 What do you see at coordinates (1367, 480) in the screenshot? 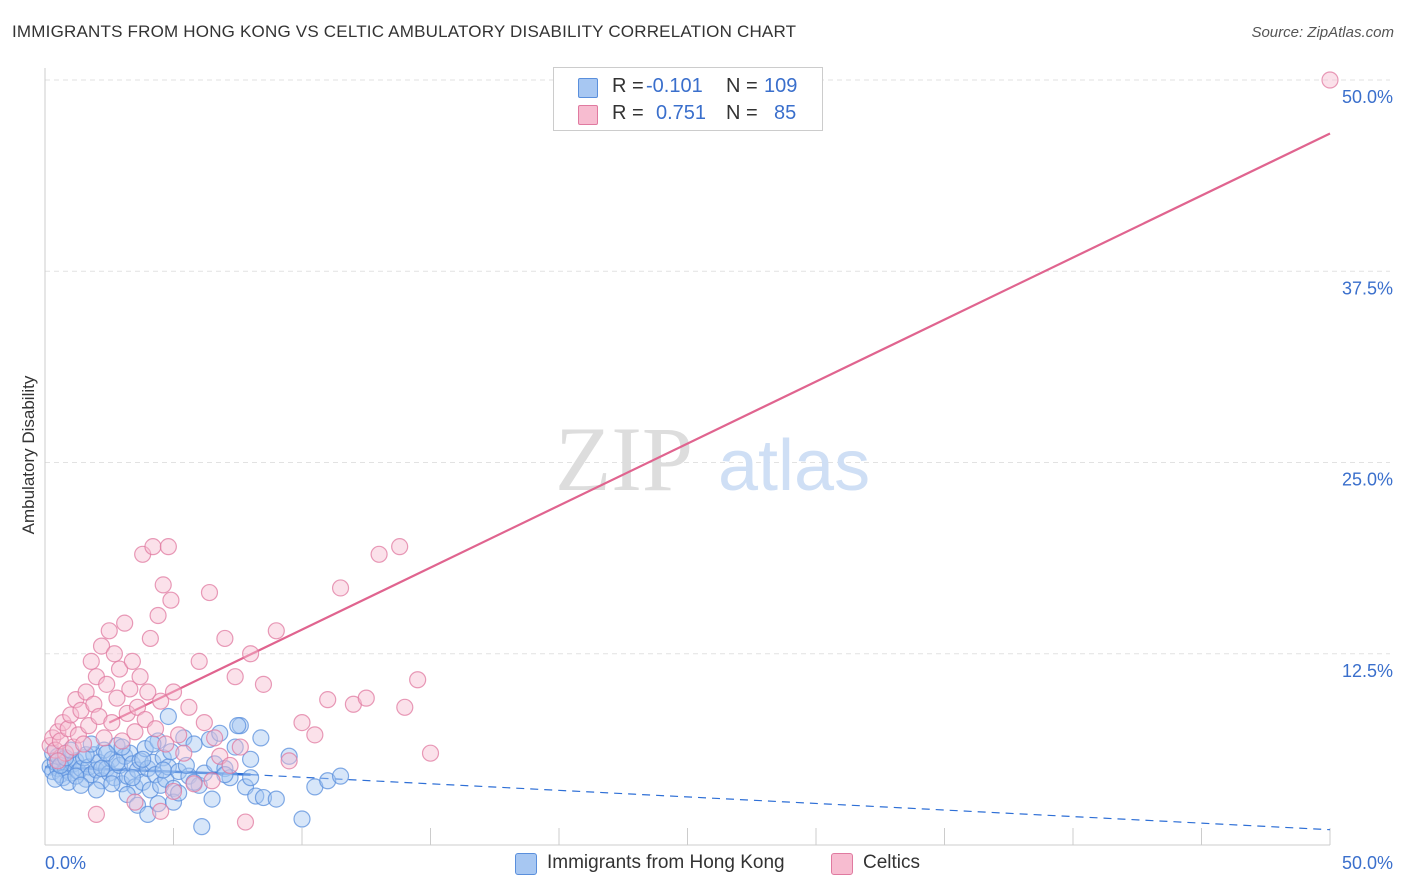
I see `y-tick-label: 25.0%` at bounding box center [1367, 480].